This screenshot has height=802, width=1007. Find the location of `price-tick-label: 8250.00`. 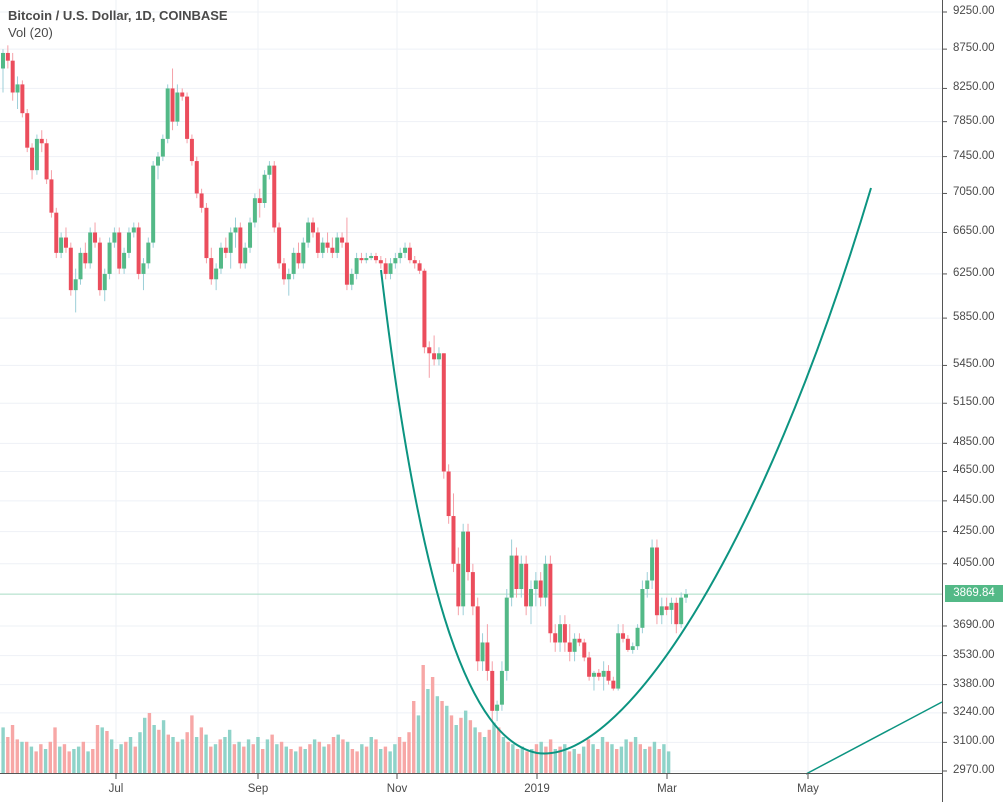

price-tick-label: 8250.00 is located at coordinates (974, 87).